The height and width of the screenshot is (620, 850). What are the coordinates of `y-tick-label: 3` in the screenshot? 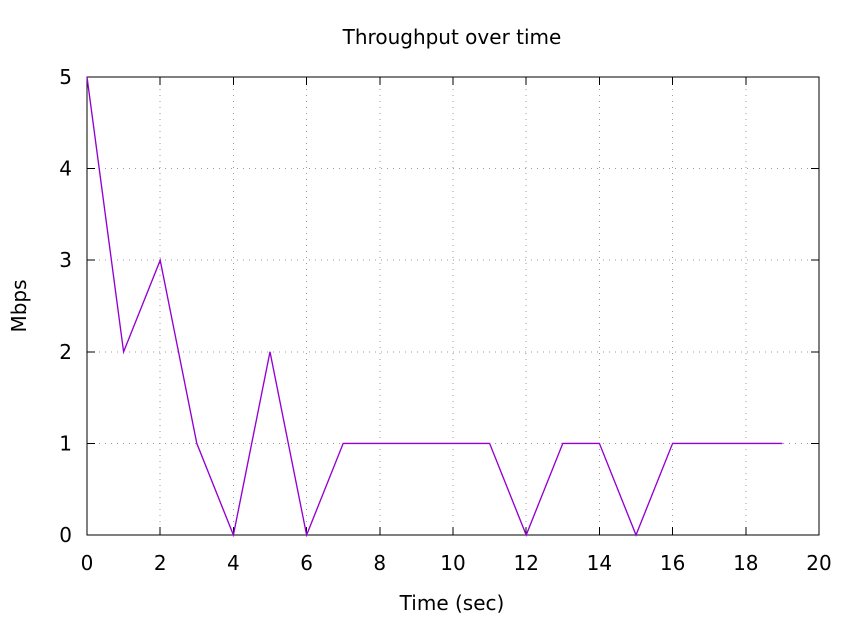 It's located at (65, 260).